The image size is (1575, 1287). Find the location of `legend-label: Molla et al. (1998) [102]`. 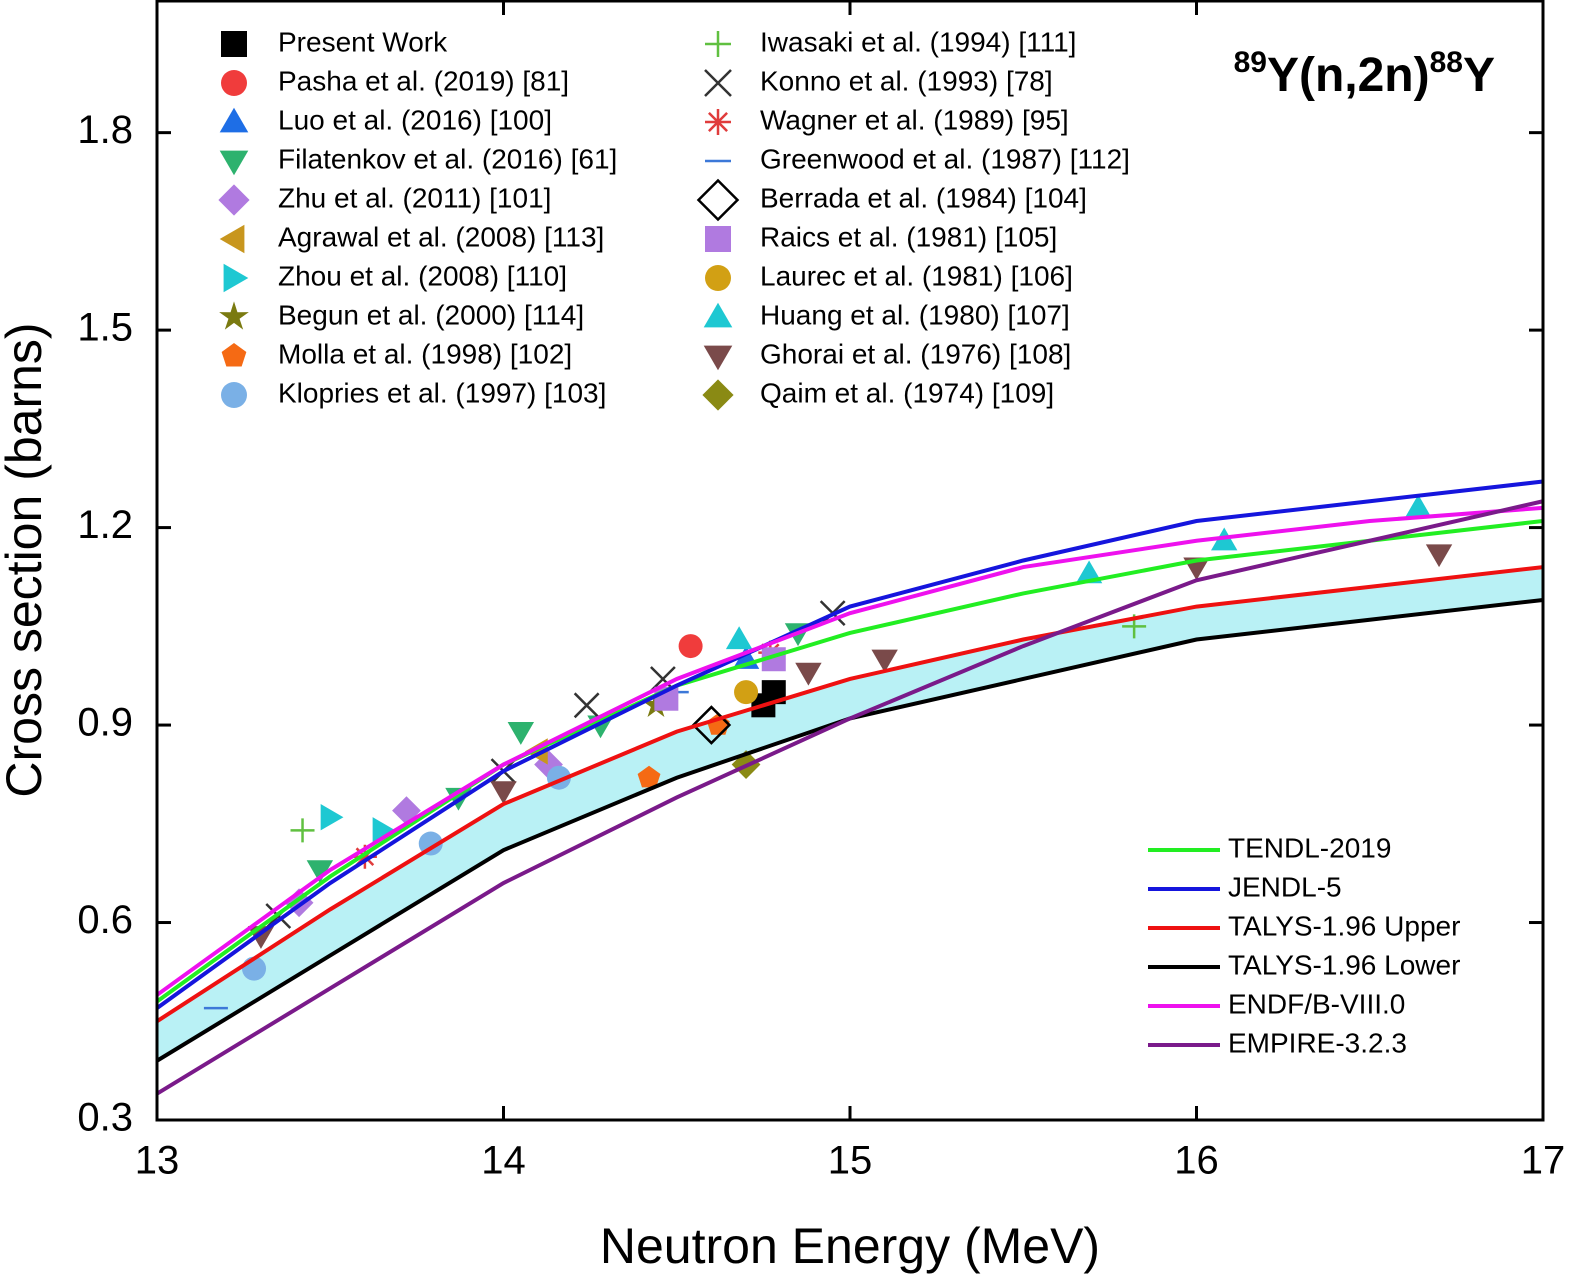

legend-label: Molla et al. (1998) [102] is located at coordinates (425, 353).